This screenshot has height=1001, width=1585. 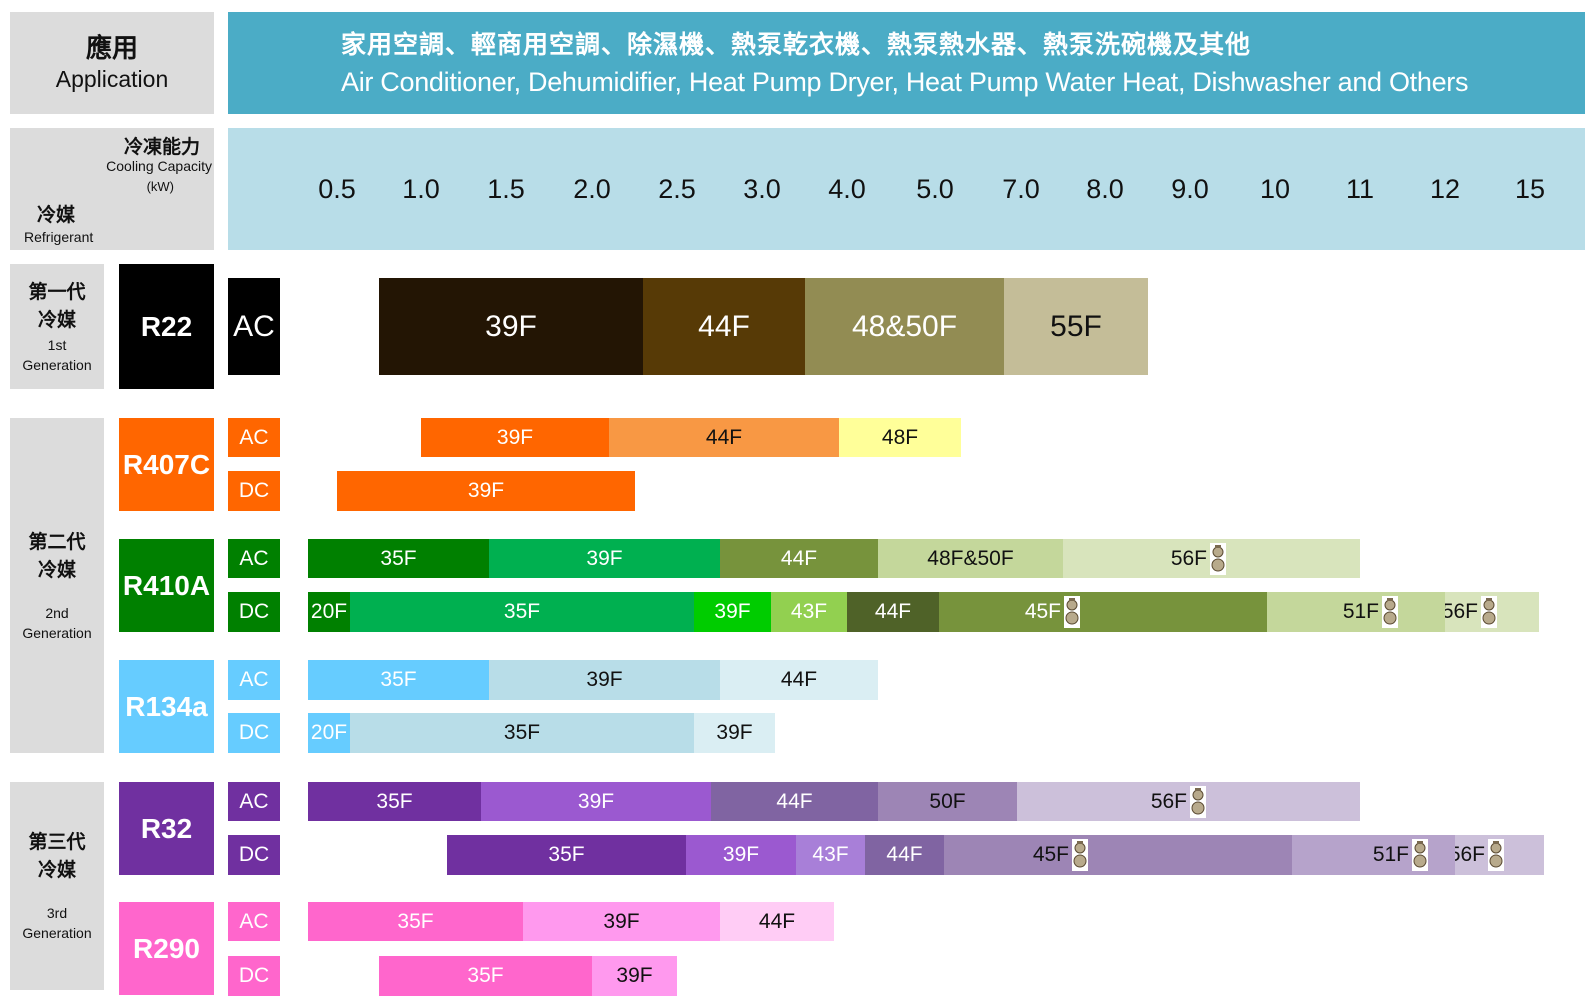 I want to click on bar-r32-dc-6: 56F, so click(x=1499, y=855).